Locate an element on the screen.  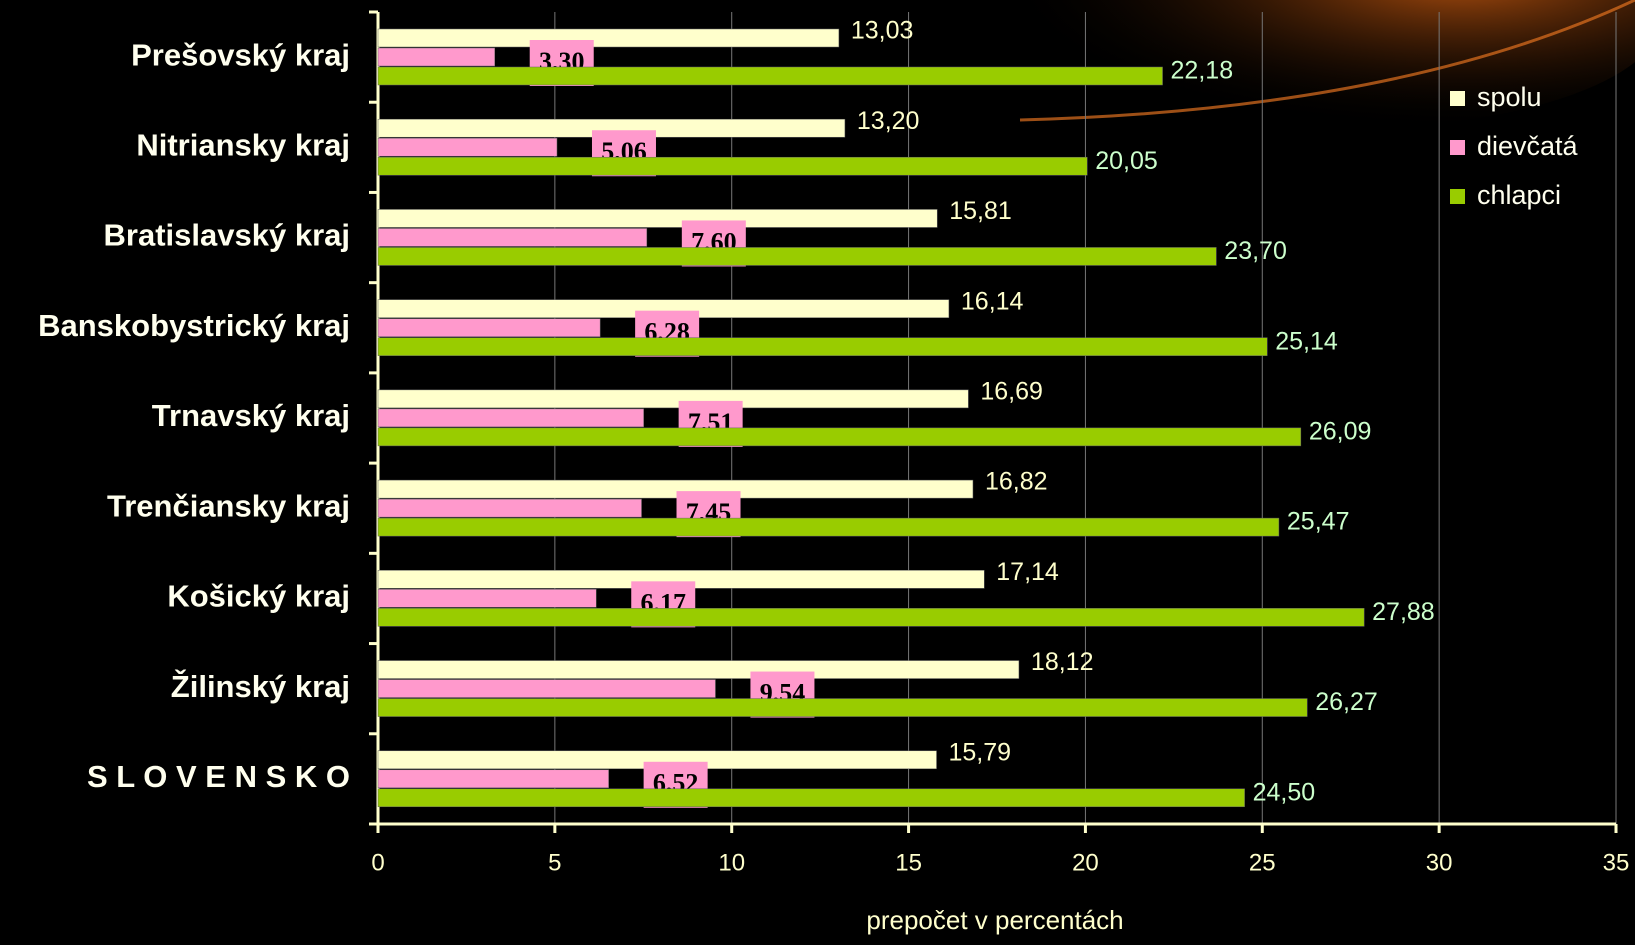
category-label: Košický kraj is located at coordinates (258, 596).